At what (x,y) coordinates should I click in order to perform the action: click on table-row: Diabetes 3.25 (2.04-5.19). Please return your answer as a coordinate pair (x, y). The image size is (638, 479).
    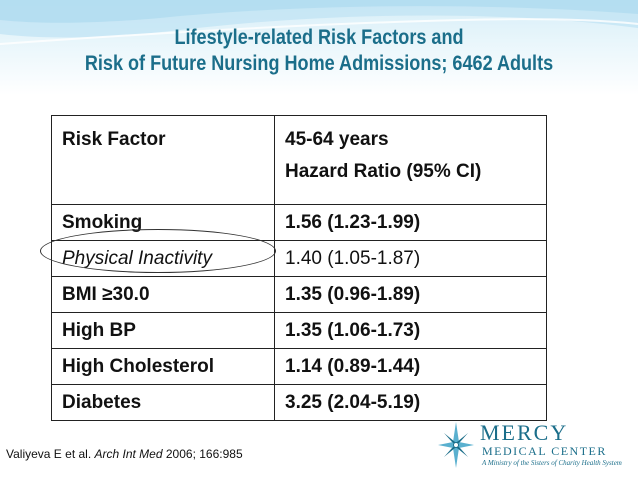
    Looking at the image, I should click on (299, 402).